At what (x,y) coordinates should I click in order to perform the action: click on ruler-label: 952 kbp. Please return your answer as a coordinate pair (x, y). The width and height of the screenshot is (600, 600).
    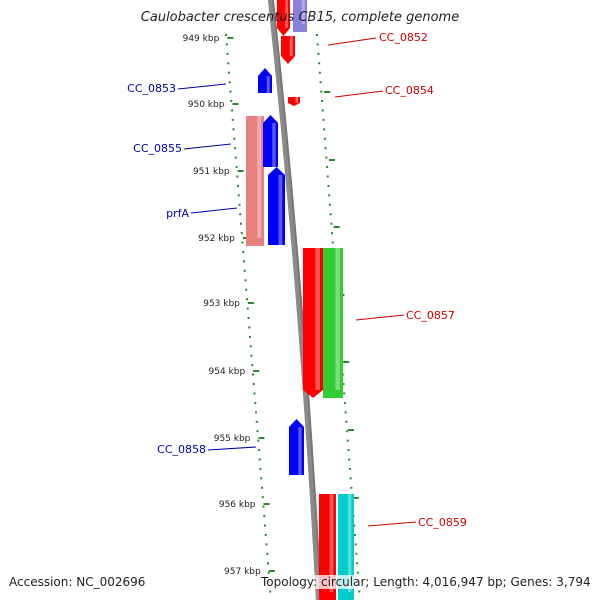
    Looking at the image, I should click on (216, 239).